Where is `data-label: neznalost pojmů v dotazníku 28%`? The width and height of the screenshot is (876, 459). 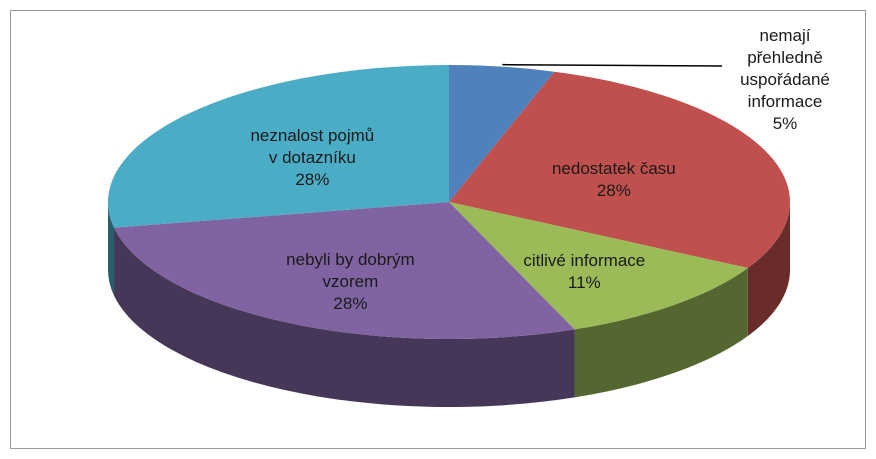
data-label: neznalost pojmů v dotazníku 28% is located at coordinates (312, 158).